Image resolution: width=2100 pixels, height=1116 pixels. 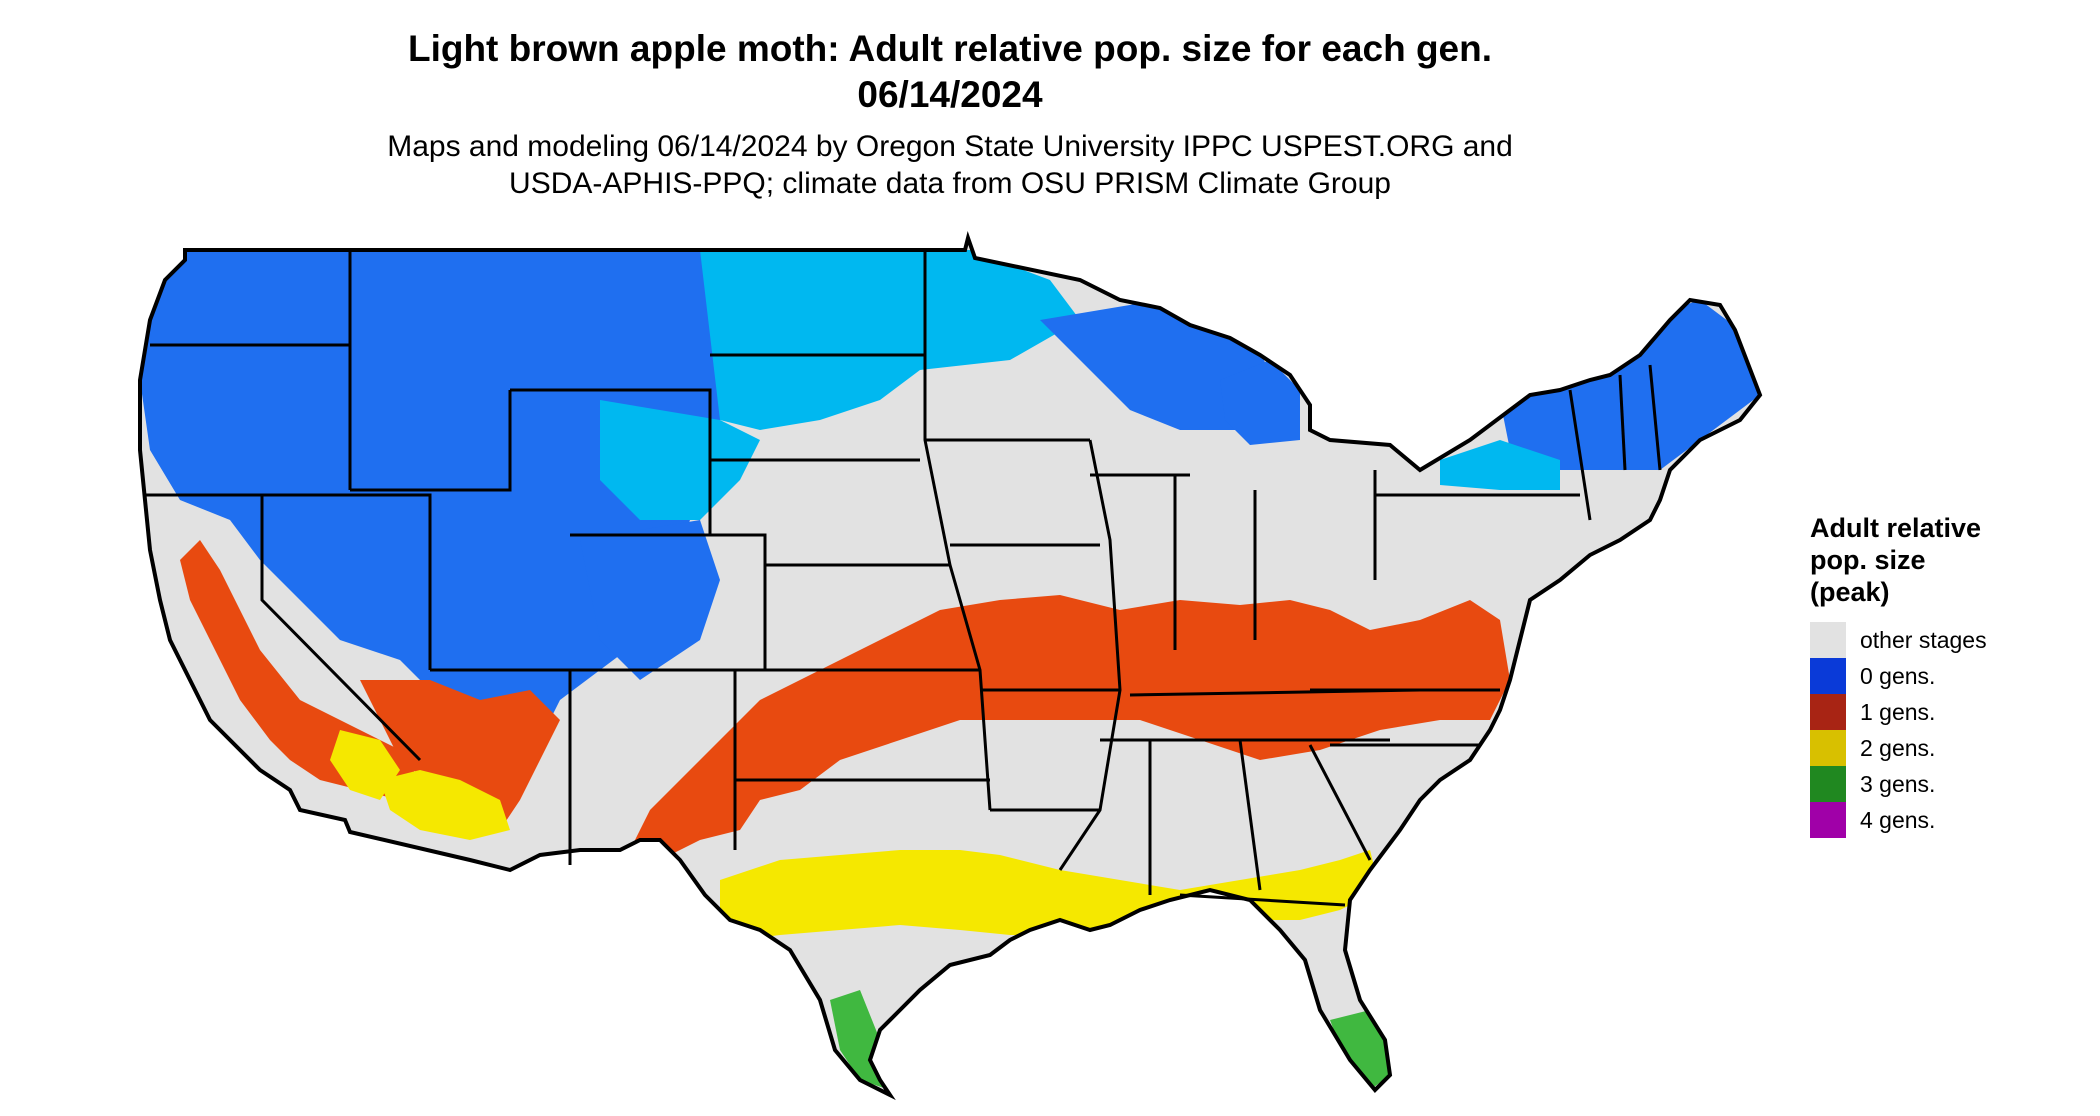 What do you see at coordinates (680, 460) in the screenshot?
I see `zero-gens-great-plains-region` at bounding box center [680, 460].